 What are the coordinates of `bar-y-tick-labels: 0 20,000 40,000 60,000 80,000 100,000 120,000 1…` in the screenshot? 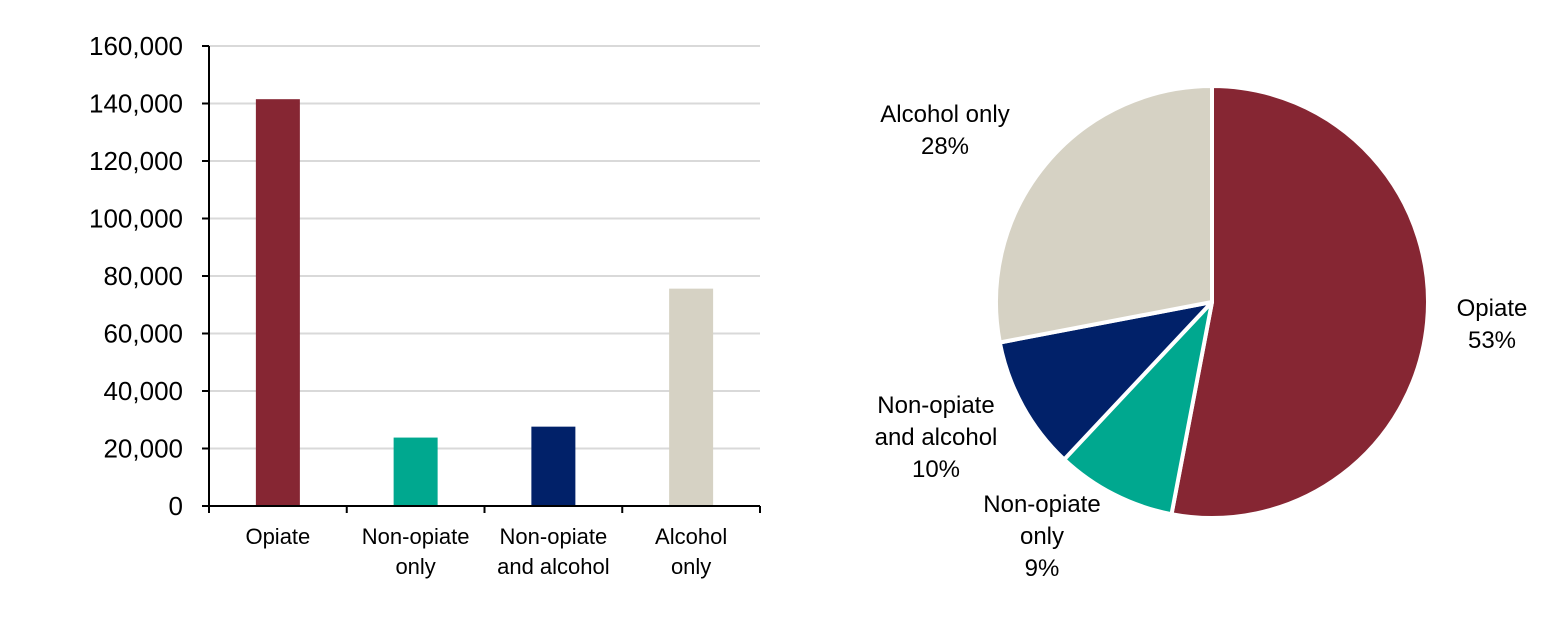 It's located at (136, 276).